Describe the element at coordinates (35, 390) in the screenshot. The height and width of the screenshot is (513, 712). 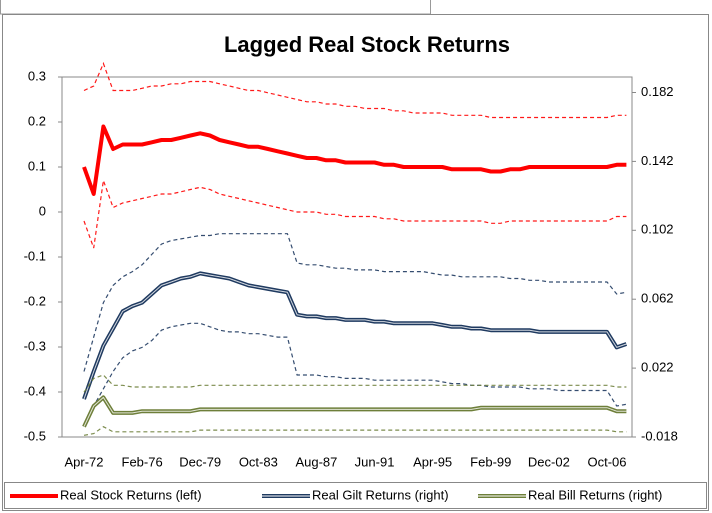
I see `y-tick-label: -0.4` at that location.